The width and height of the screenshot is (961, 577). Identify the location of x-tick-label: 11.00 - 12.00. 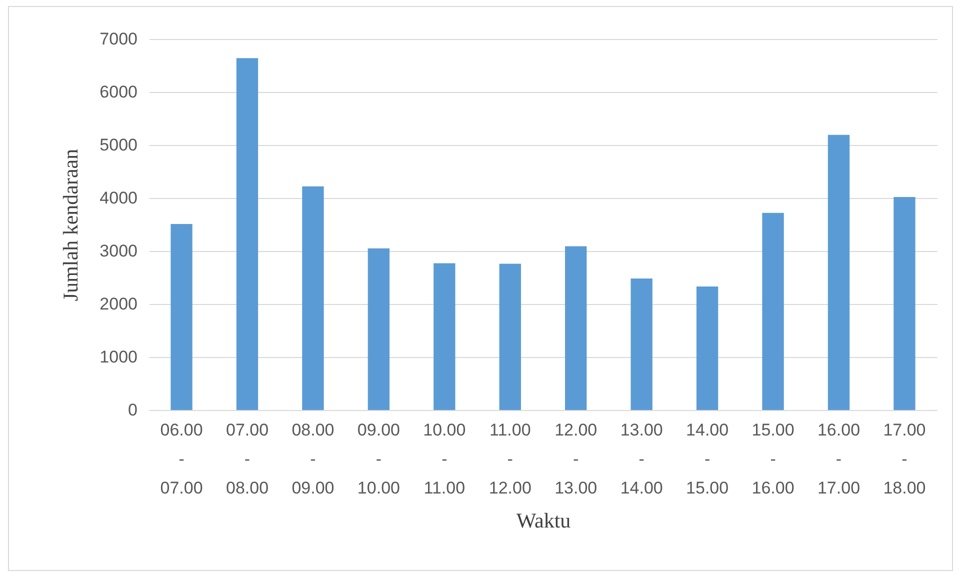
(510, 459).